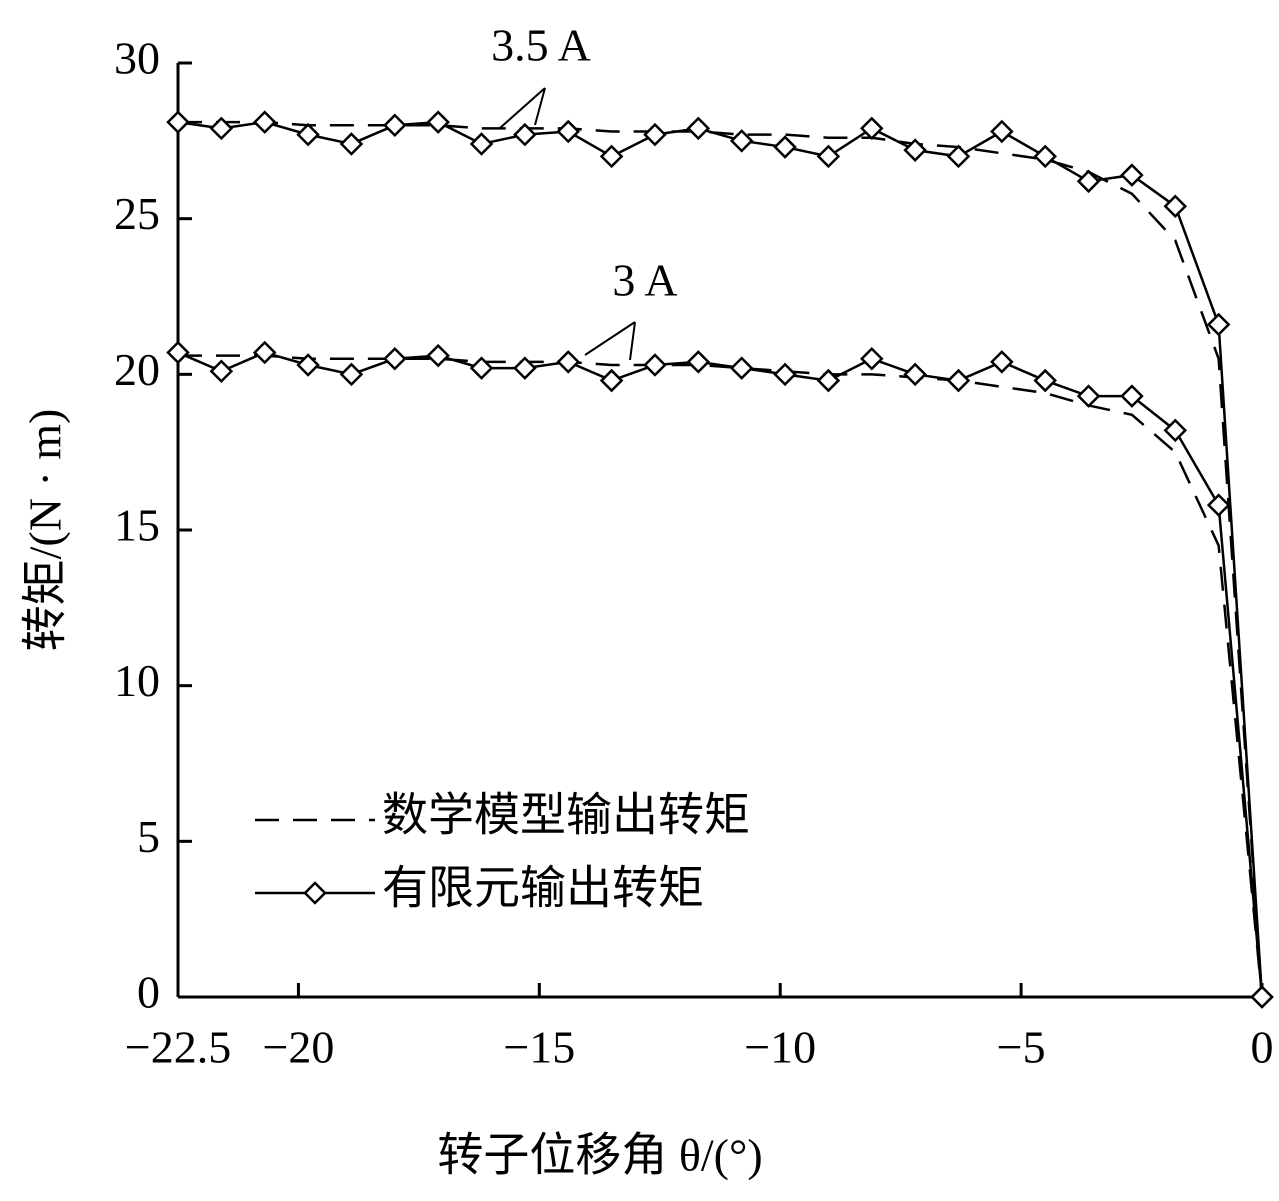 The image size is (1279, 1201). I want to click on x-tick-label: −5, so click(1021, 1047).